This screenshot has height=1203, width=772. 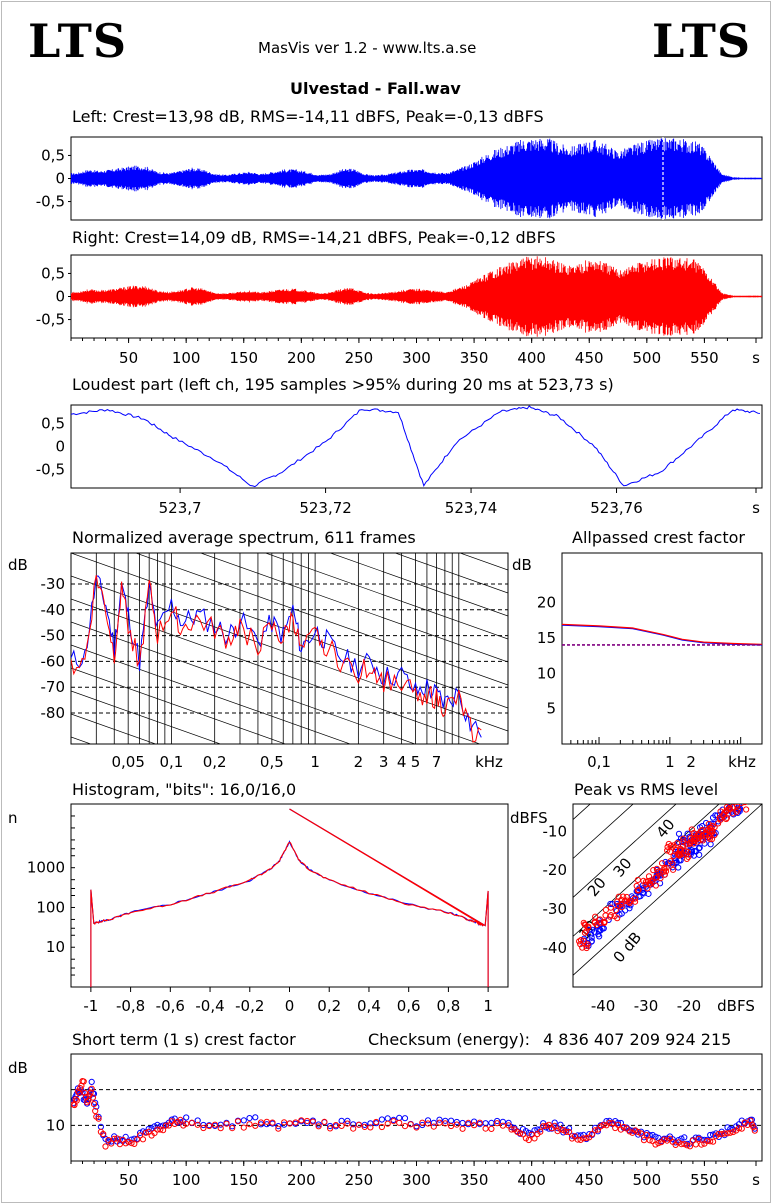 What do you see at coordinates (301, 1180) in the screenshot?
I see `shortcrest-xtick-label: 200` at bounding box center [301, 1180].